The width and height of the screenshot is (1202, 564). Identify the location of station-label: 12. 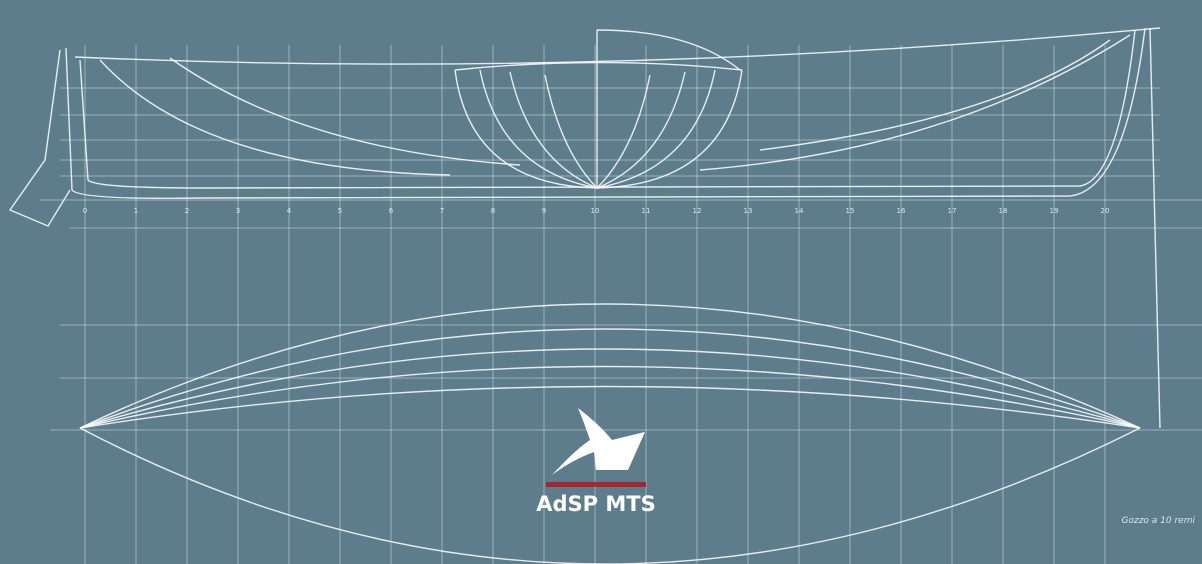
(697, 211).